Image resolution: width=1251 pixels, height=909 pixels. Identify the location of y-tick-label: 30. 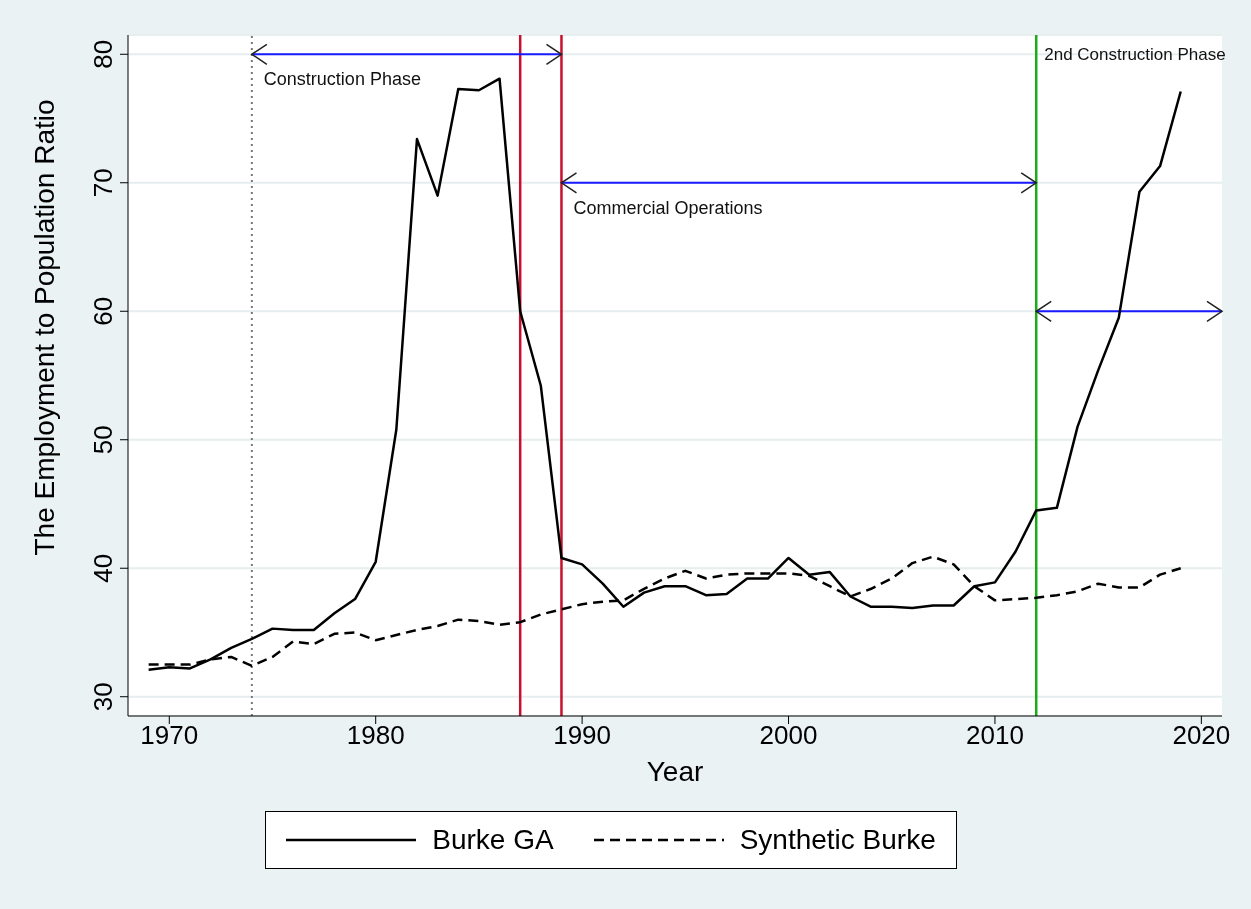
(103, 697).